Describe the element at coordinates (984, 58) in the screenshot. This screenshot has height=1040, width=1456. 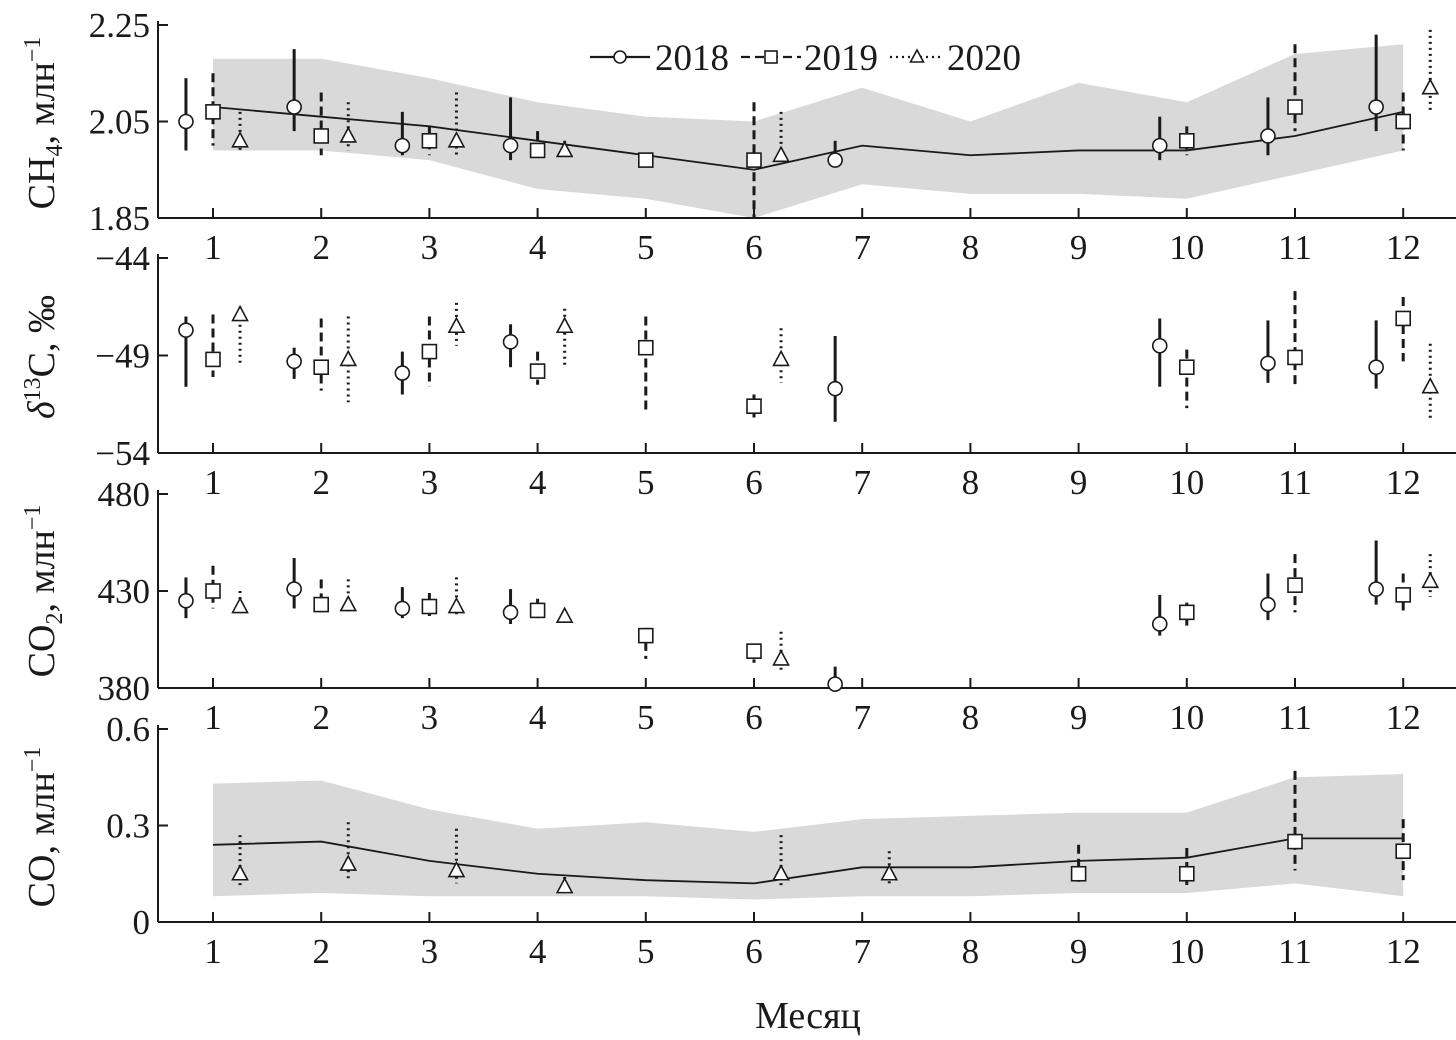
I see `legend-label-2020: 2020` at that location.